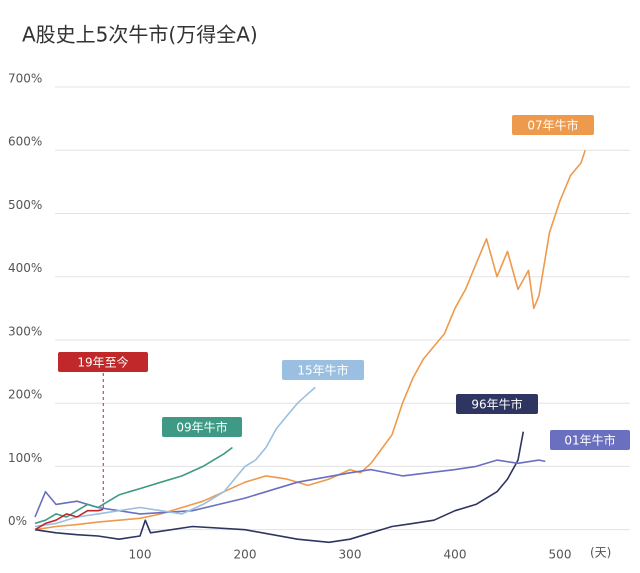 This screenshot has width=640, height=573. I want to click on x-axis-label: (天), so click(600, 553).